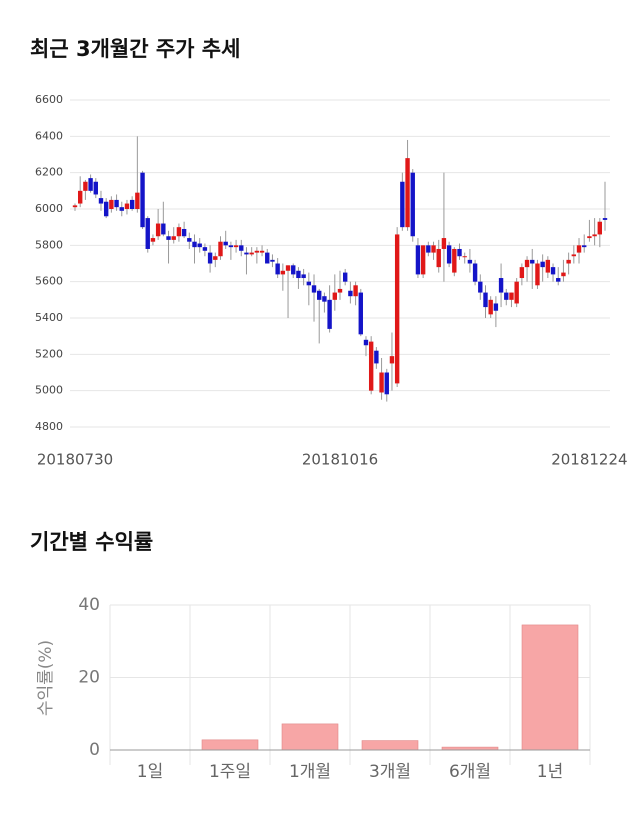 Image resolution: width=640 pixels, height=814 pixels. Describe the element at coordinates (49, 426) in the screenshot. I see `y-tick-label: 4800` at that location.